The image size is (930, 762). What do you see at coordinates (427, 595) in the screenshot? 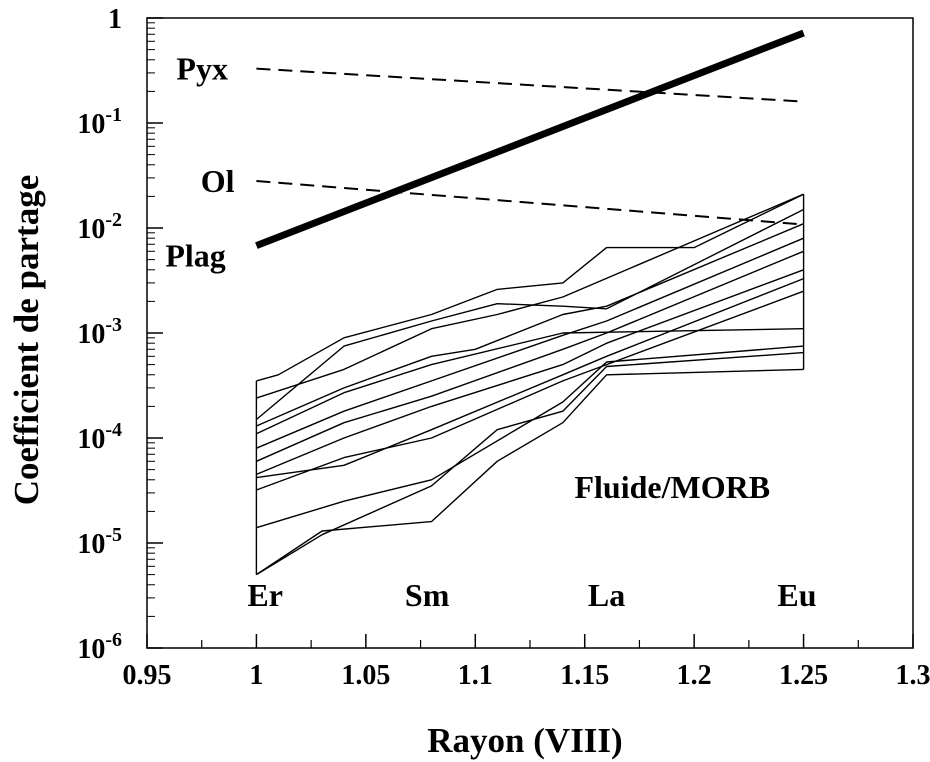
I see `element-label-sm: Sm` at bounding box center [427, 595].